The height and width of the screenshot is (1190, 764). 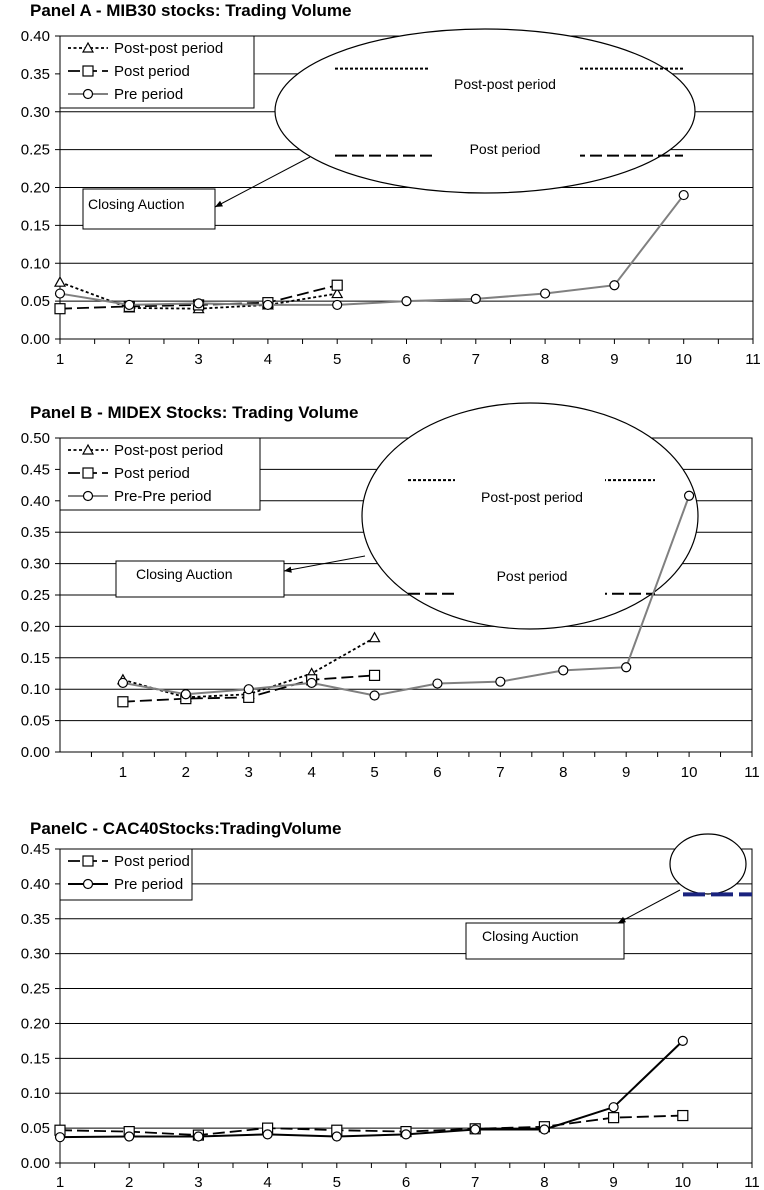 I want to click on chart-title: PanelC - CAC40Stocks:TradingVolume, so click(x=185, y=828).